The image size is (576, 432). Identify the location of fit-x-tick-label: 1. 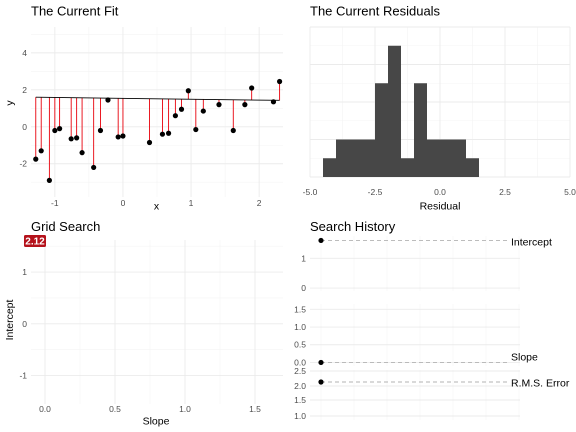
(191, 203).